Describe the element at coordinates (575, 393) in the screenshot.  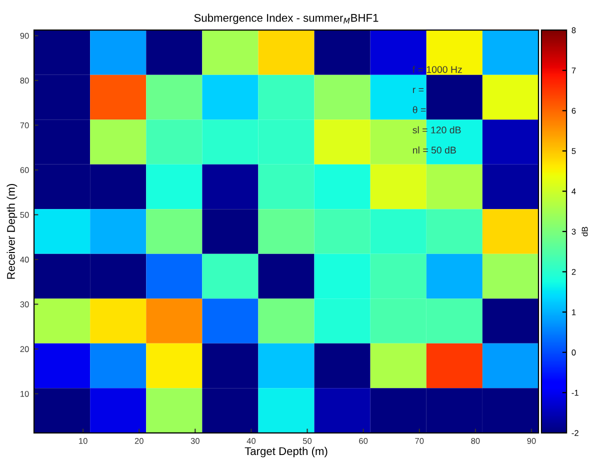
I see `color-bar-label: -1` at that location.